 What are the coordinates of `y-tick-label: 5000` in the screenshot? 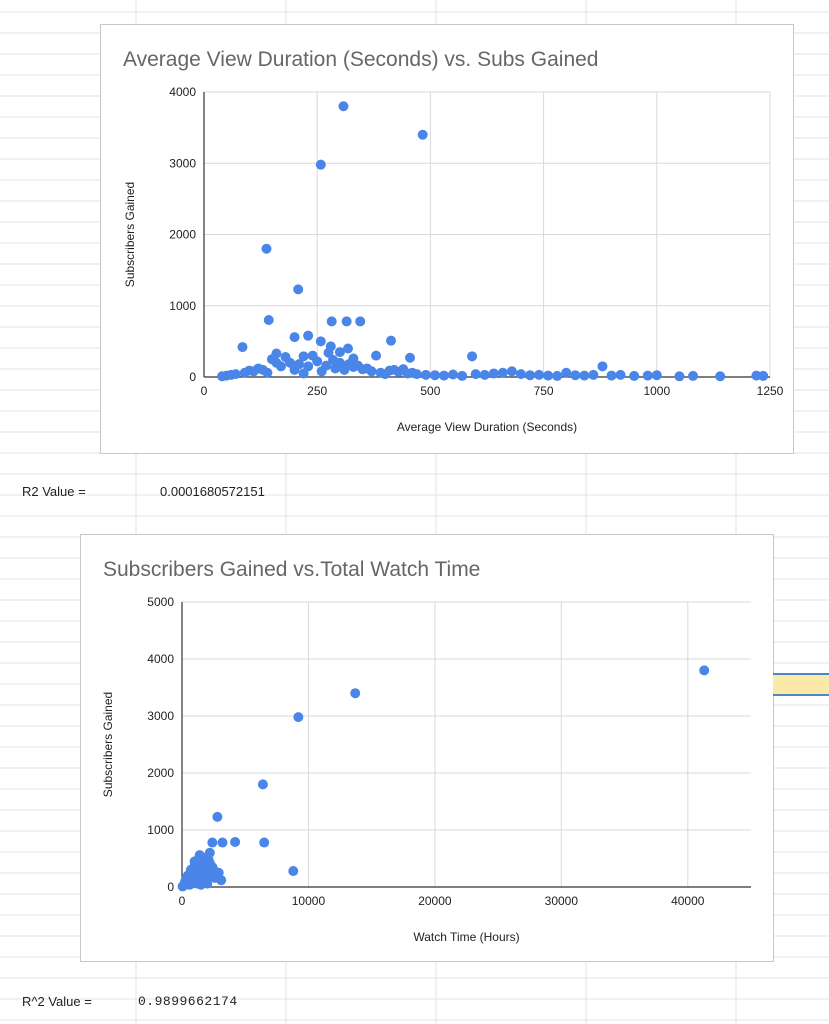 It's located at (160, 602).